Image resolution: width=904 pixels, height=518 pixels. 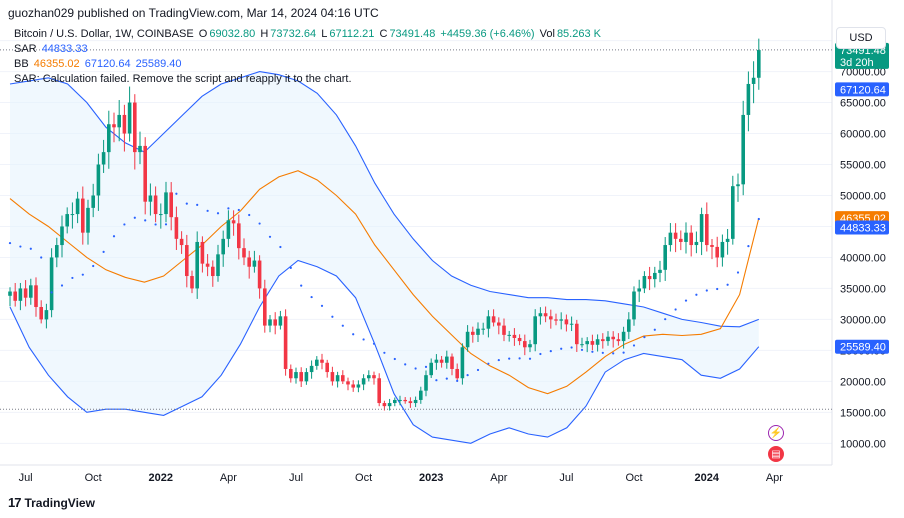 What do you see at coordinates (203, 34) in the screenshot?
I see `open-label: O` at bounding box center [203, 34].